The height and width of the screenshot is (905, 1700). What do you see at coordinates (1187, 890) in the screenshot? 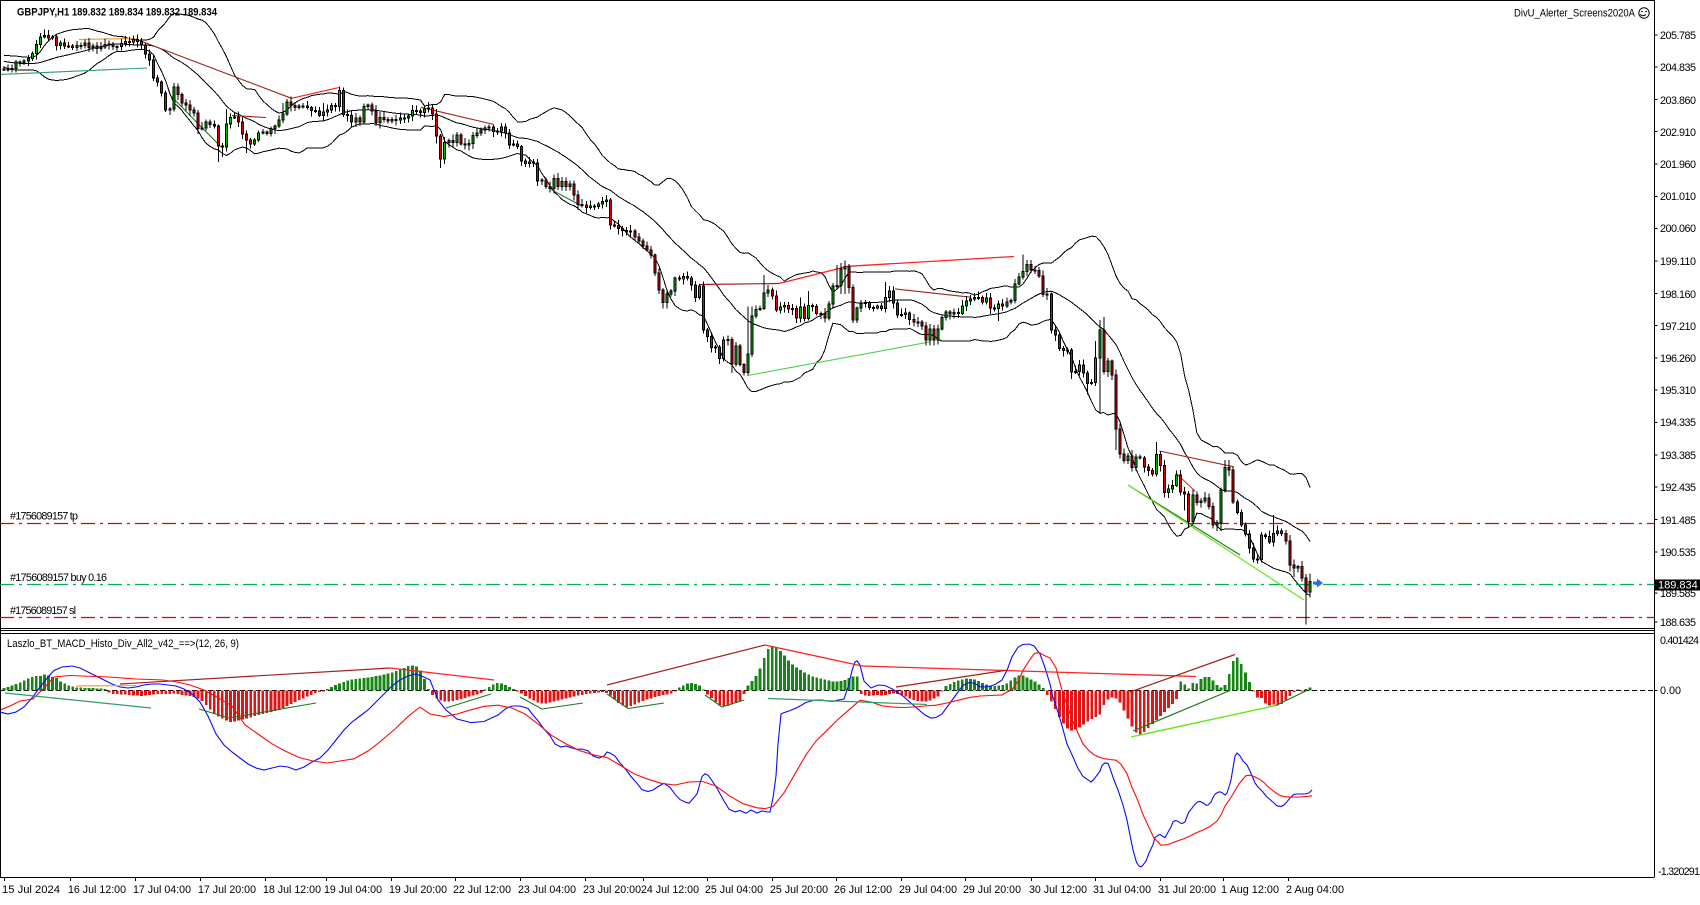
I see `svg-text: 31 Jul 20:00` at bounding box center [1187, 890].